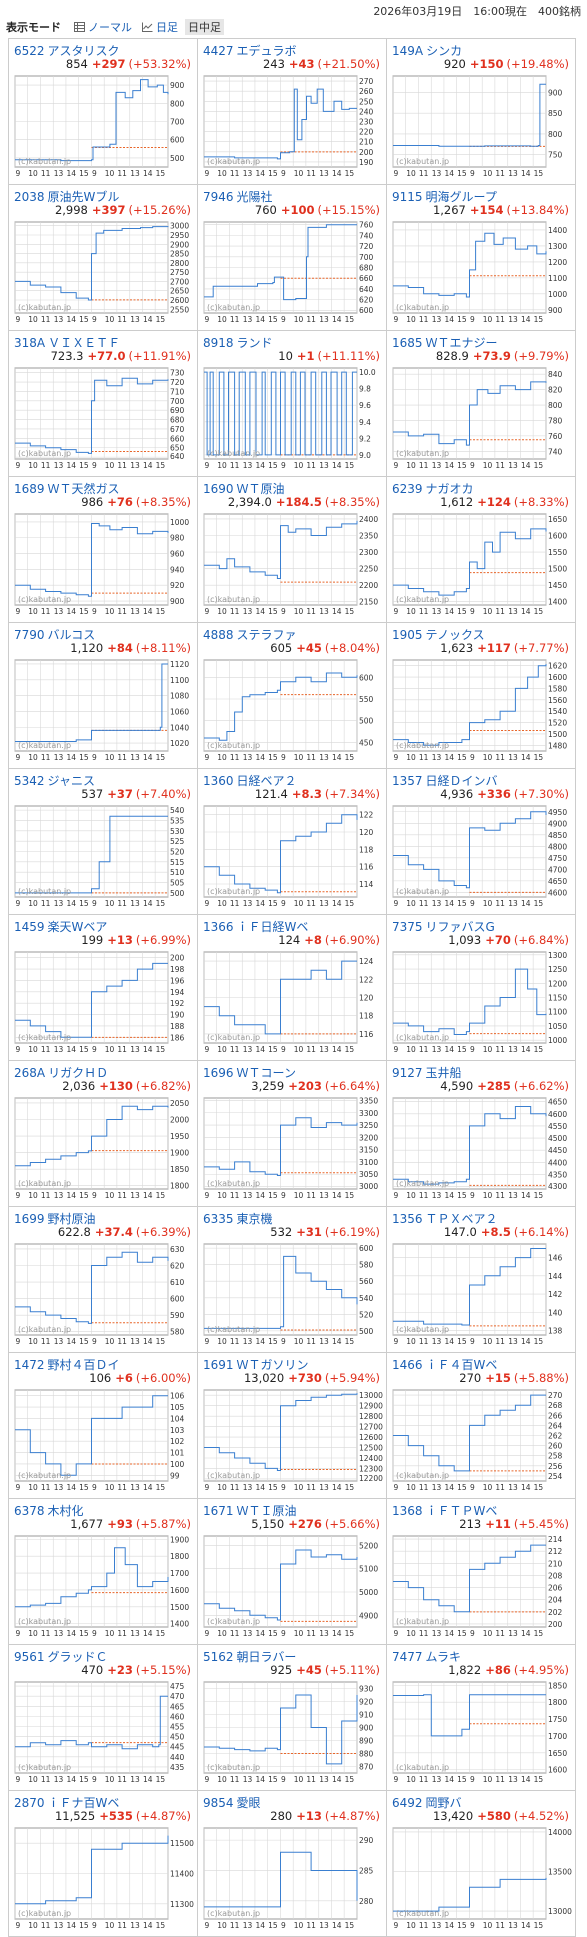  I want to click on stock-name-link: 4888 ステラファ, so click(250, 634).